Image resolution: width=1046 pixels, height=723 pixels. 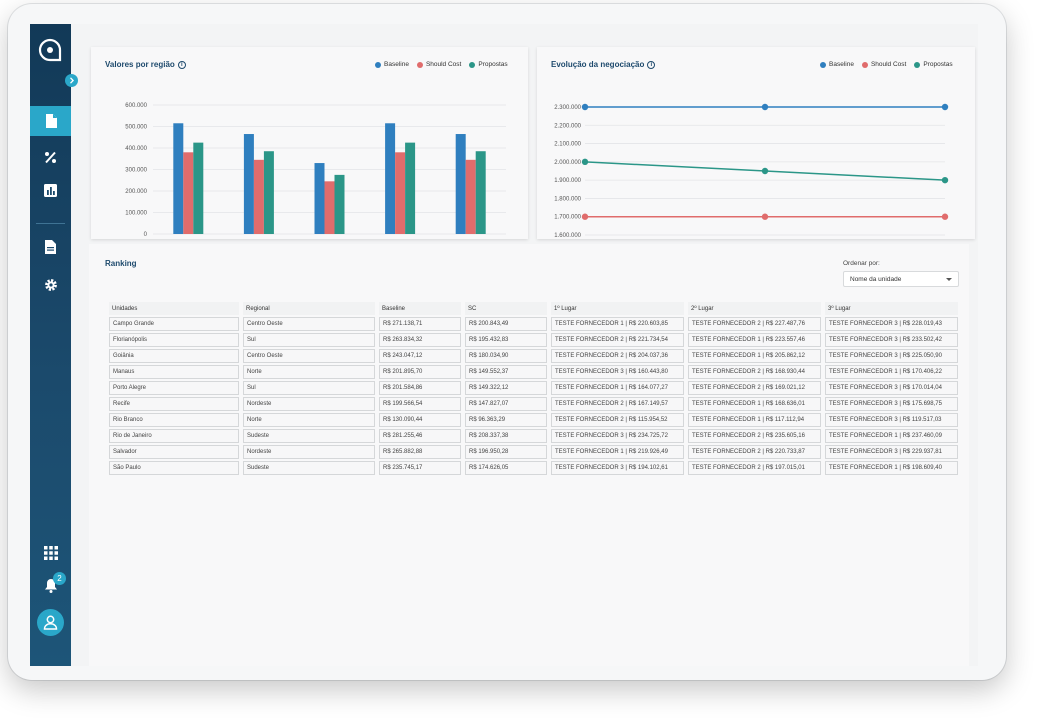 What do you see at coordinates (901, 279) in the screenshot?
I see `sort-select: Nome da unidade` at bounding box center [901, 279].